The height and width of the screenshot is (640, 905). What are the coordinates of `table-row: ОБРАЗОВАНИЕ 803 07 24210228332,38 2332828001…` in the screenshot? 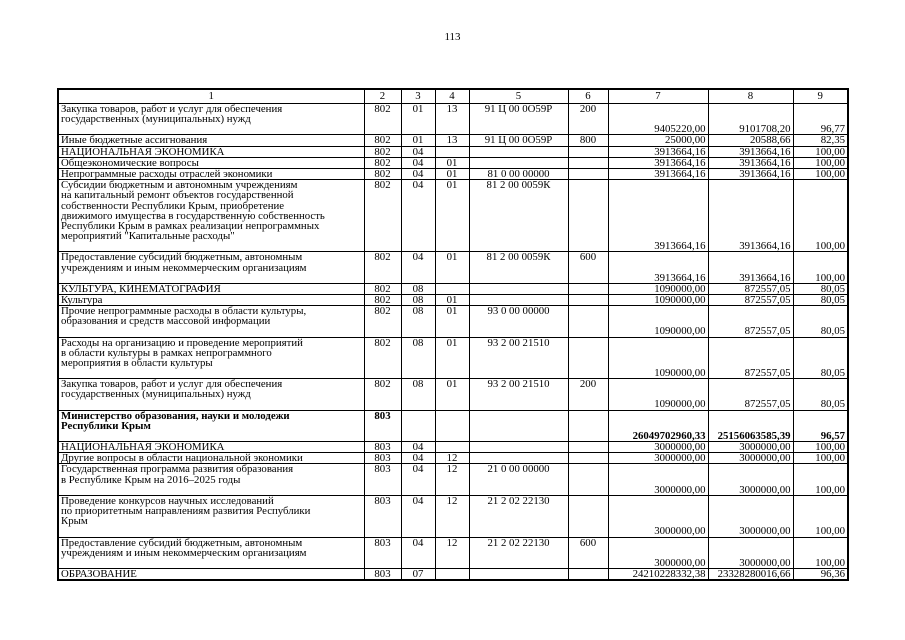 It's located at (453, 574).